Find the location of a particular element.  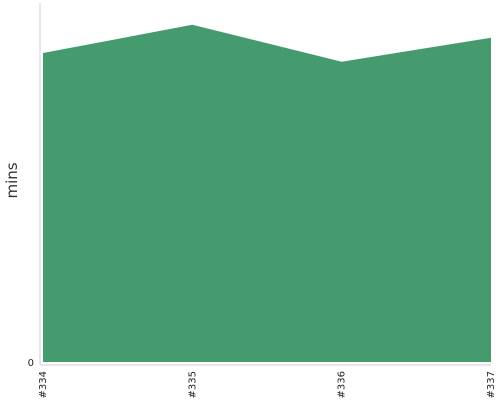

y-tick-labels: 0 is located at coordinates (31, 363).